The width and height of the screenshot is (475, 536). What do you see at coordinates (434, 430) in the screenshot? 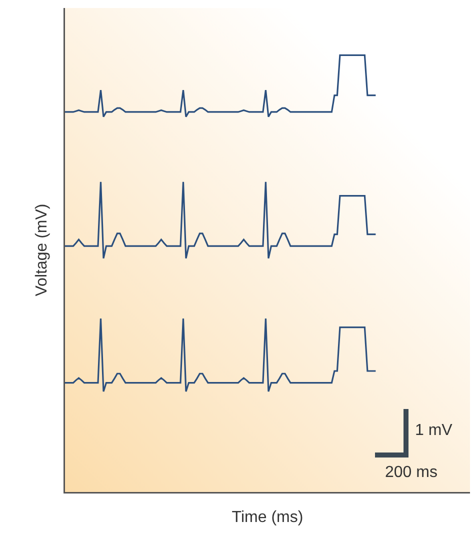
I see `text: 1 mV` at bounding box center [434, 430].